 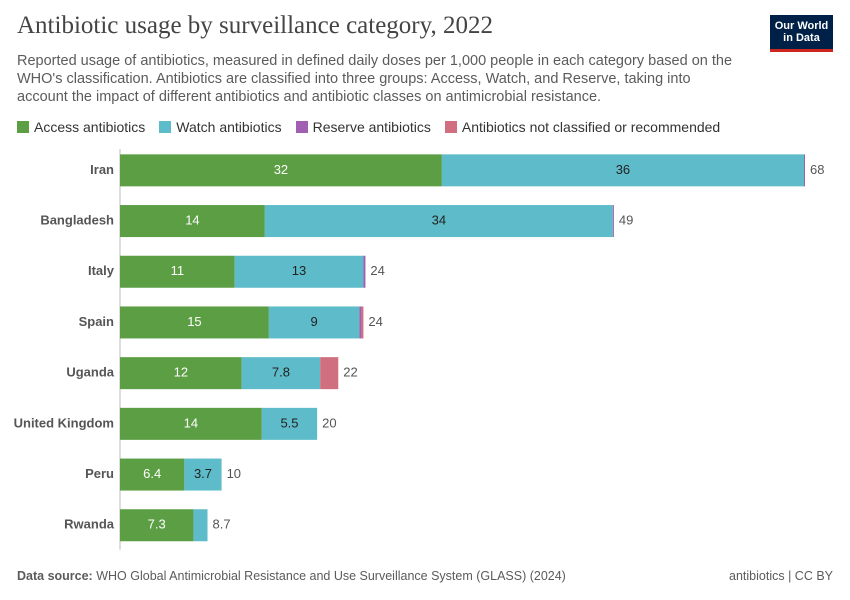 What do you see at coordinates (77, 219) in the screenshot?
I see `y-tick-label: Bangladesh` at bounding box center [77, 219].